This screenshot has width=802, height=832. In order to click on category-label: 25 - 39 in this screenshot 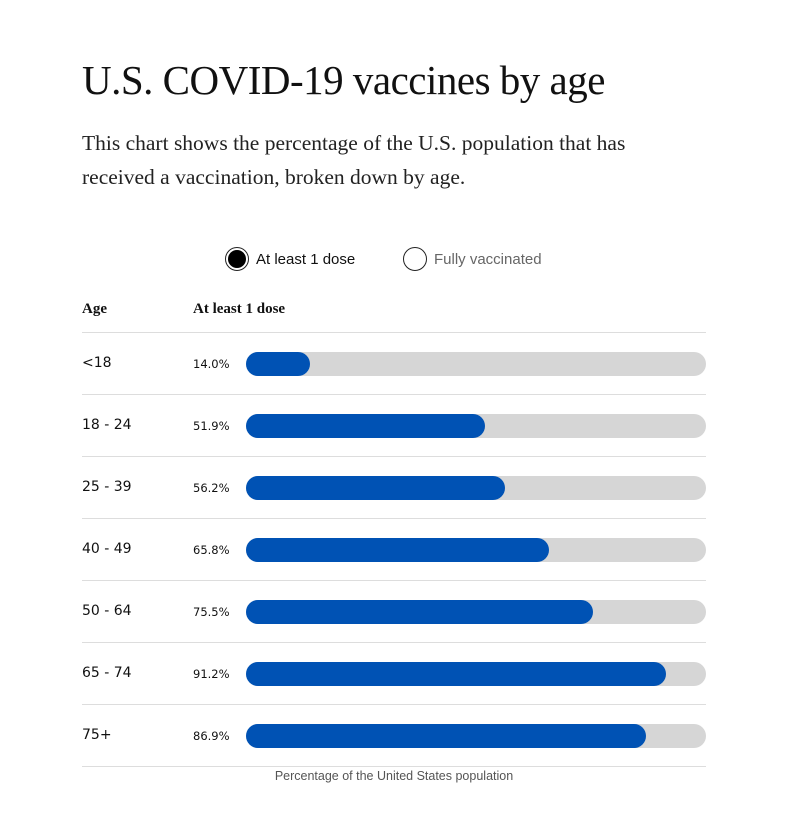, I will do `click(107, 487)`.